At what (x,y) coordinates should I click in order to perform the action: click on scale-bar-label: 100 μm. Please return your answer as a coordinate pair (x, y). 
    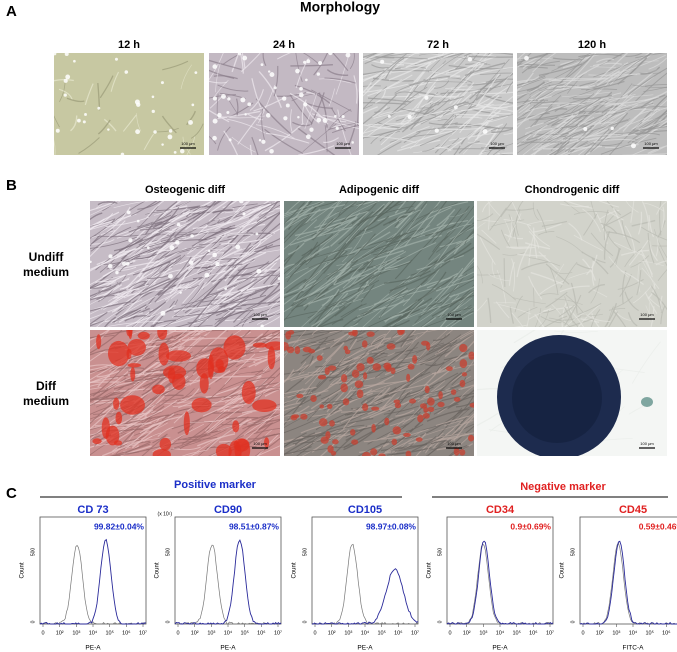
    Looking at the image, I should click on (647, 314).